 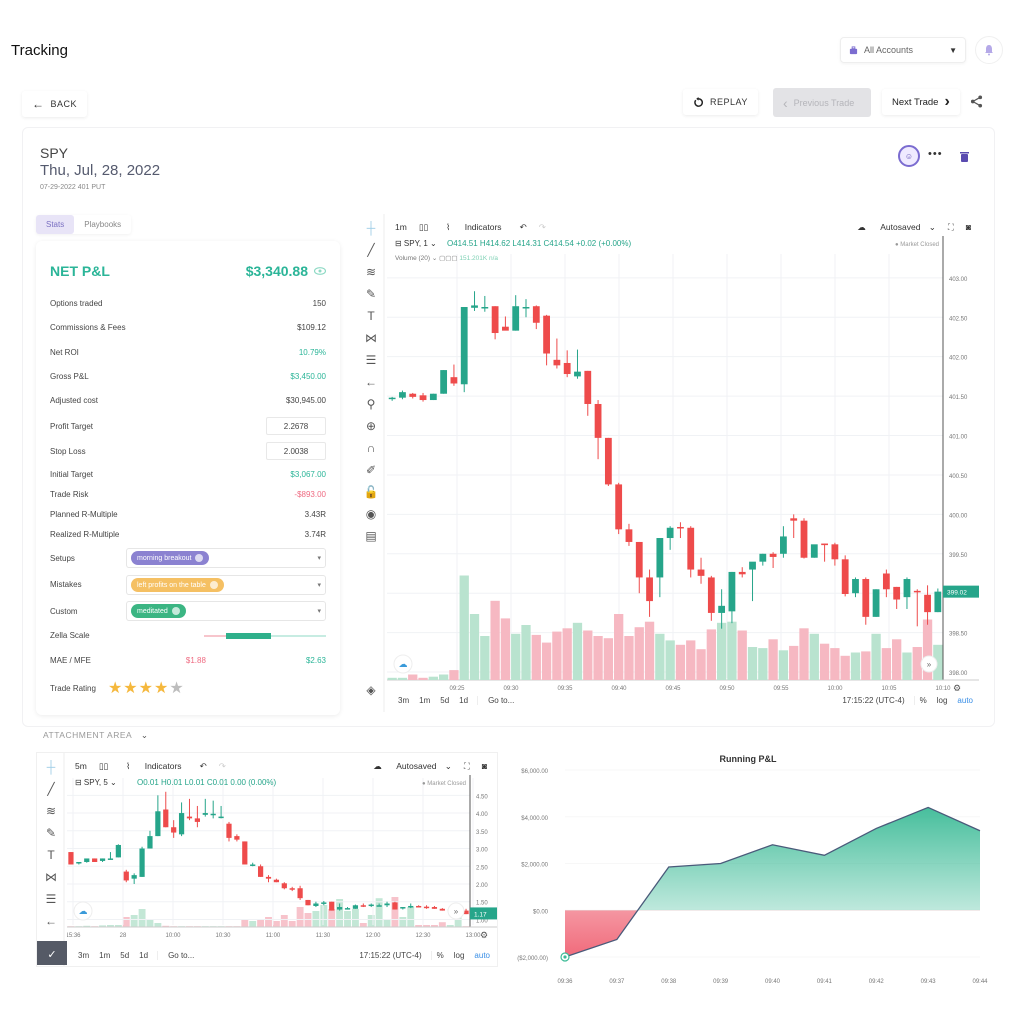 I want to click on svg-text: Running P&L, so click(x=748, y=759).